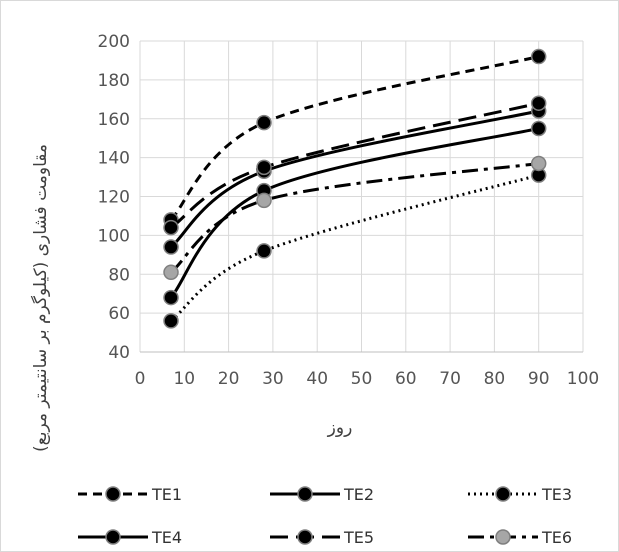 This screenshot has width=619, height=552. I want to click on y-tick-label-200: 200, so click(114, 42).